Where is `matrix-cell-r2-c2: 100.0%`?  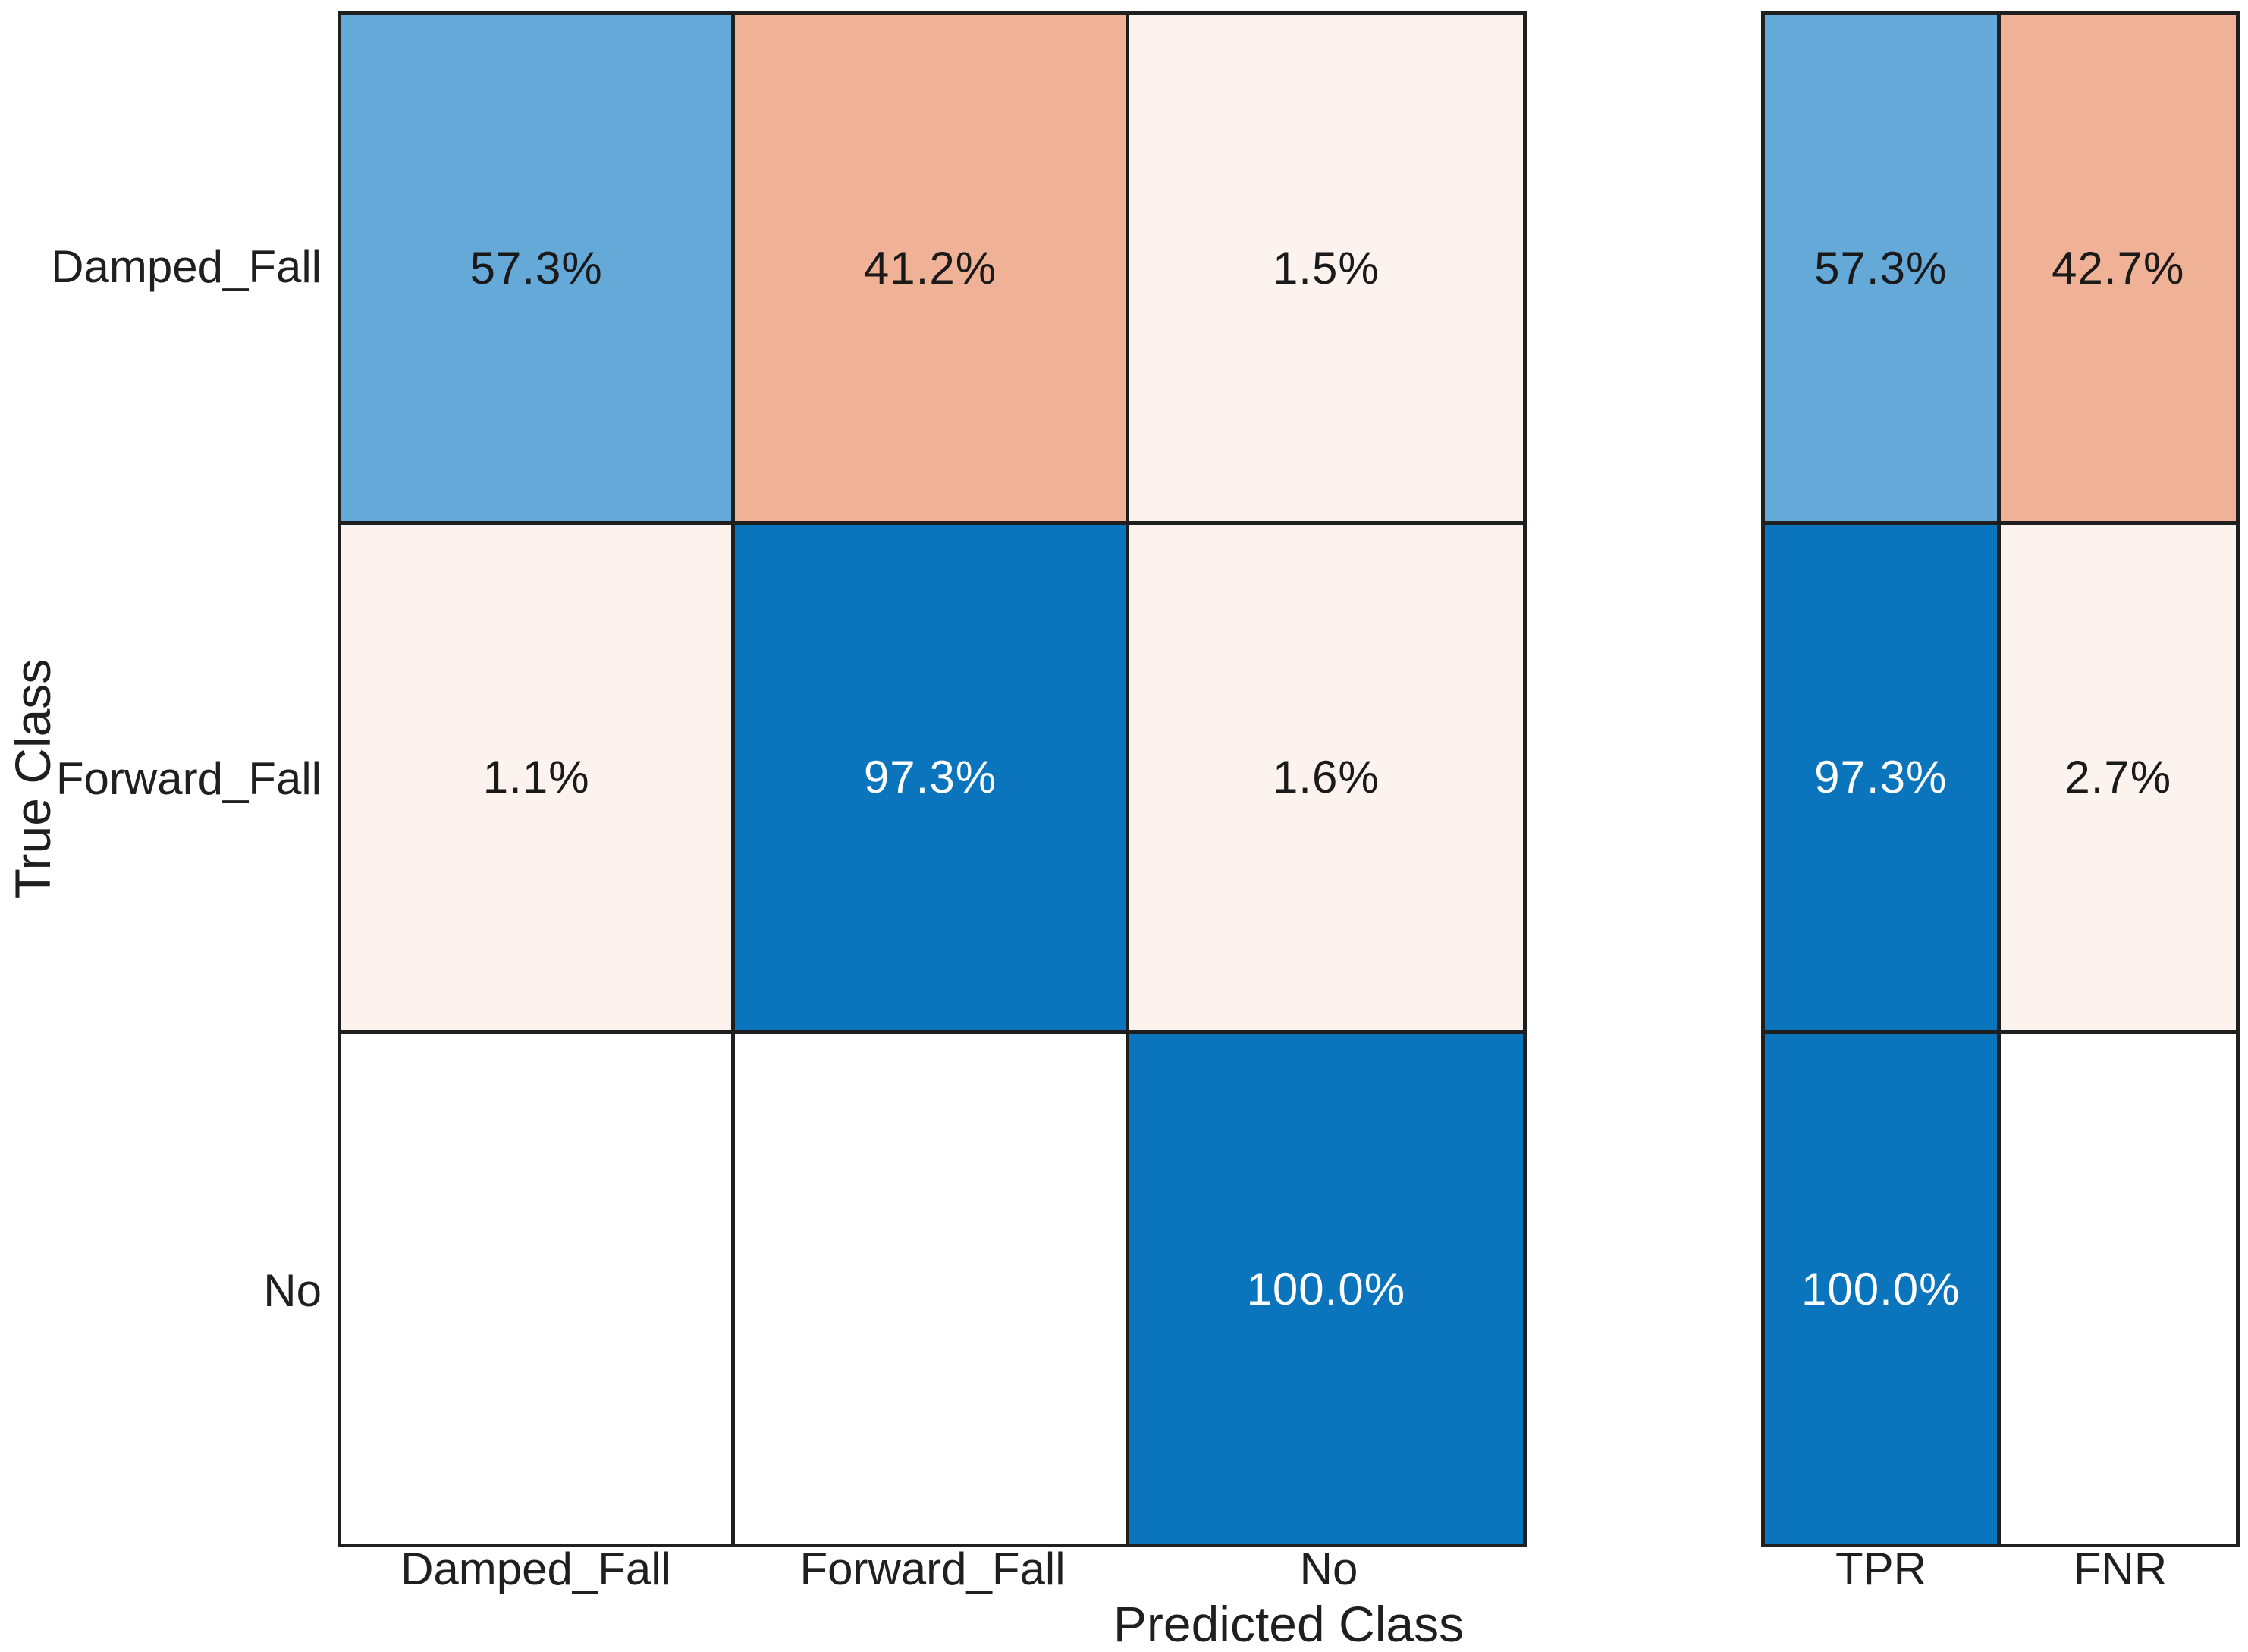
matrix-cell-r2-c2: 100.0% is located at coordinates (1326, 1289).